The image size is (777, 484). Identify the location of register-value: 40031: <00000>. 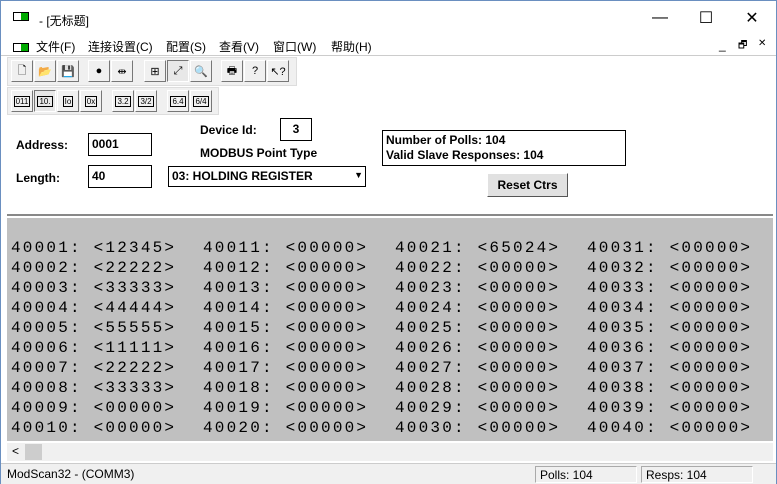
(670, 248).